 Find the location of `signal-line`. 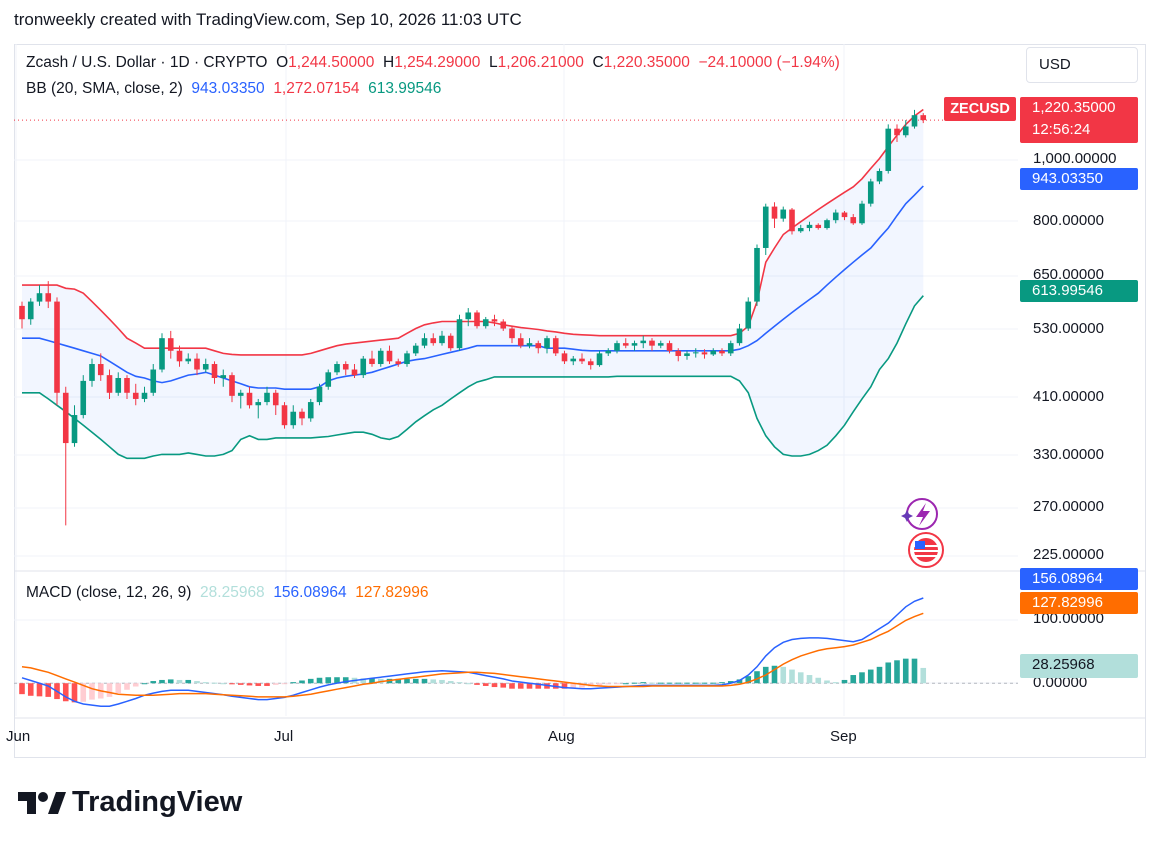

signal-line is located at coordinates (472, 655).